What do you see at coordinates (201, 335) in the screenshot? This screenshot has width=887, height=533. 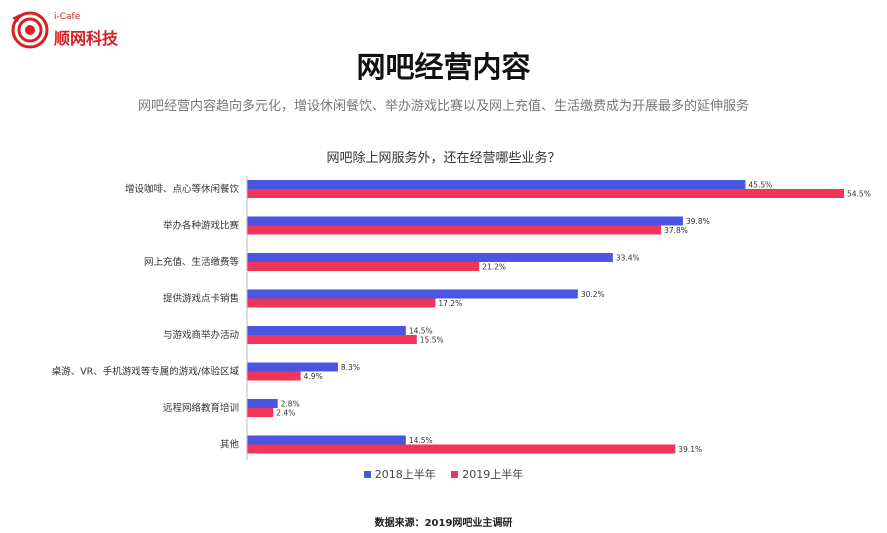 I see `category-label: 与游戏商举办活动` at bounding box center [201, 335].